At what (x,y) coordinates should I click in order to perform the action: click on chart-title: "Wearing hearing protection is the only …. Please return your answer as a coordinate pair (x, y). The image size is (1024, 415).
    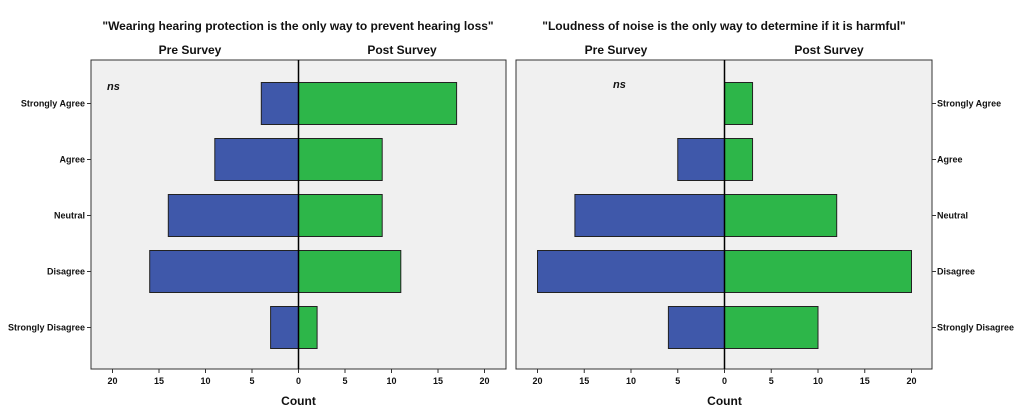
    Looking at the image, I should click on (297, 26).